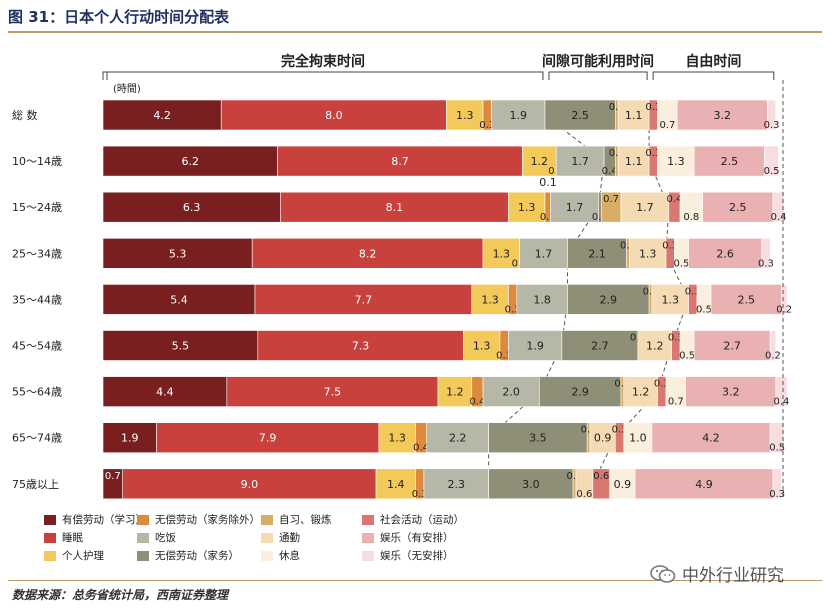 The height and width of the screenshot is (609, 831). I want to click on data-label: 7.3, so click(361, 346).